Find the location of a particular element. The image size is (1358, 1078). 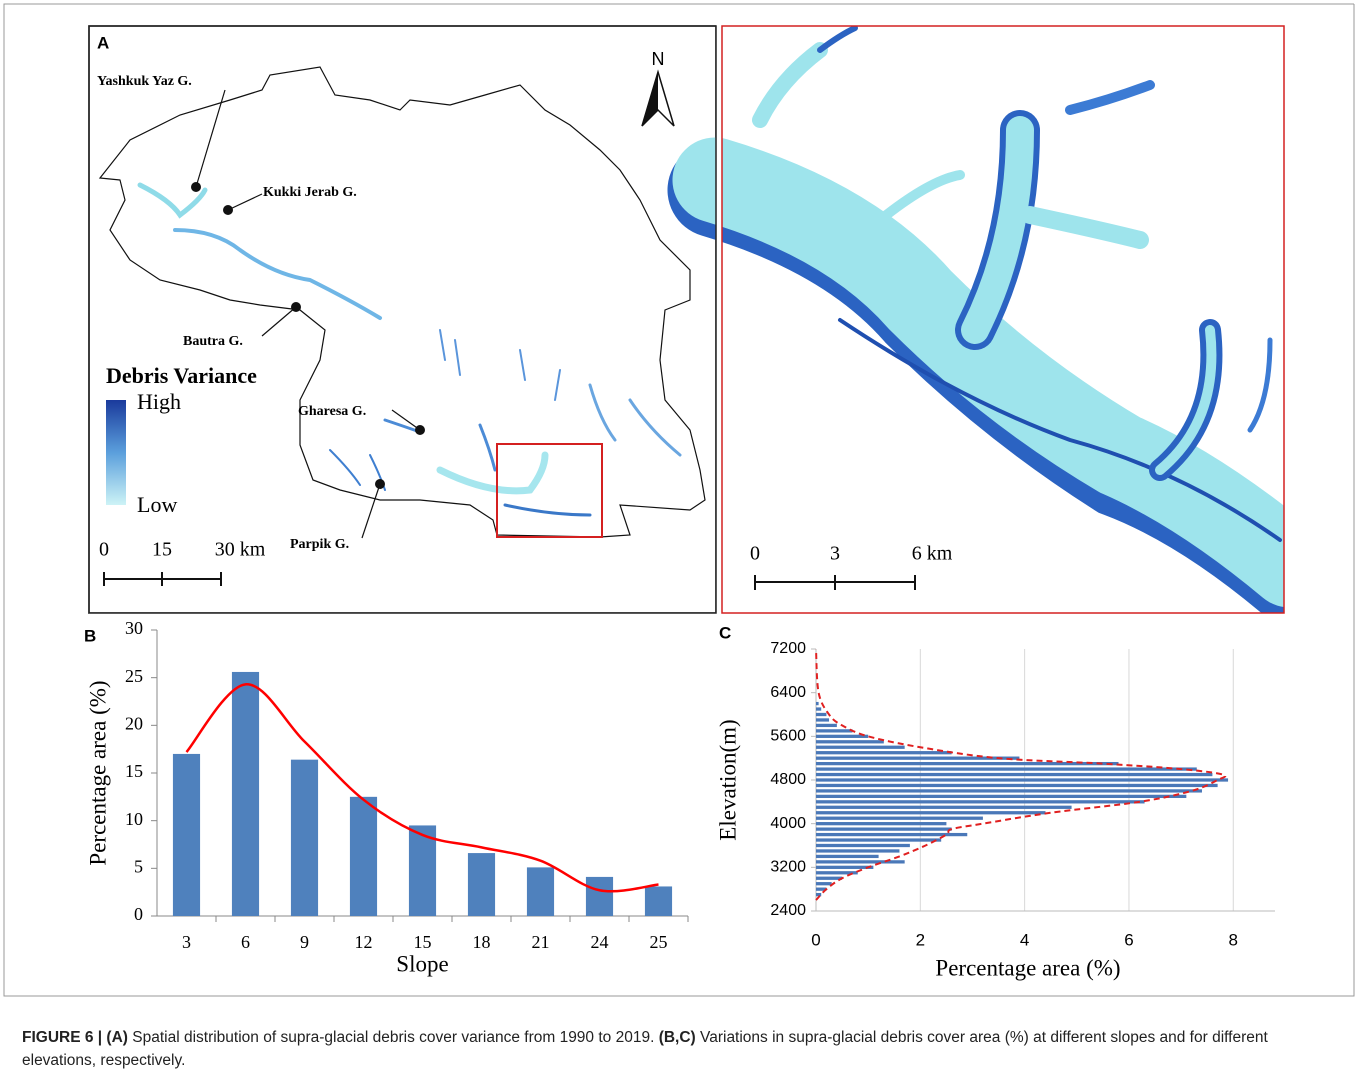

zoom-box is located at coordinates (549, 490).